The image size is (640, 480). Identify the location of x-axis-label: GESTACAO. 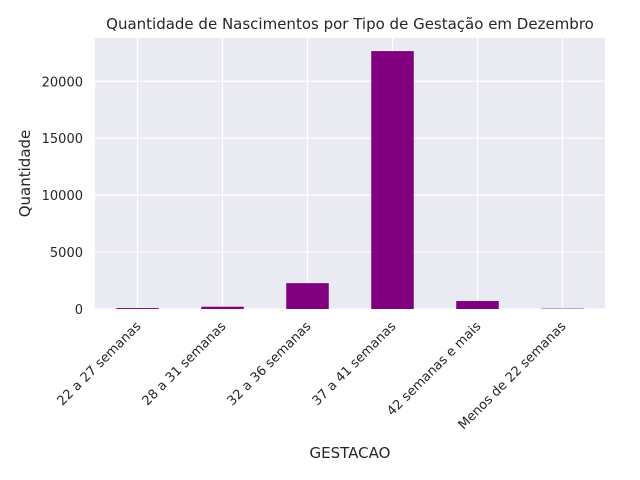
(350, 453).